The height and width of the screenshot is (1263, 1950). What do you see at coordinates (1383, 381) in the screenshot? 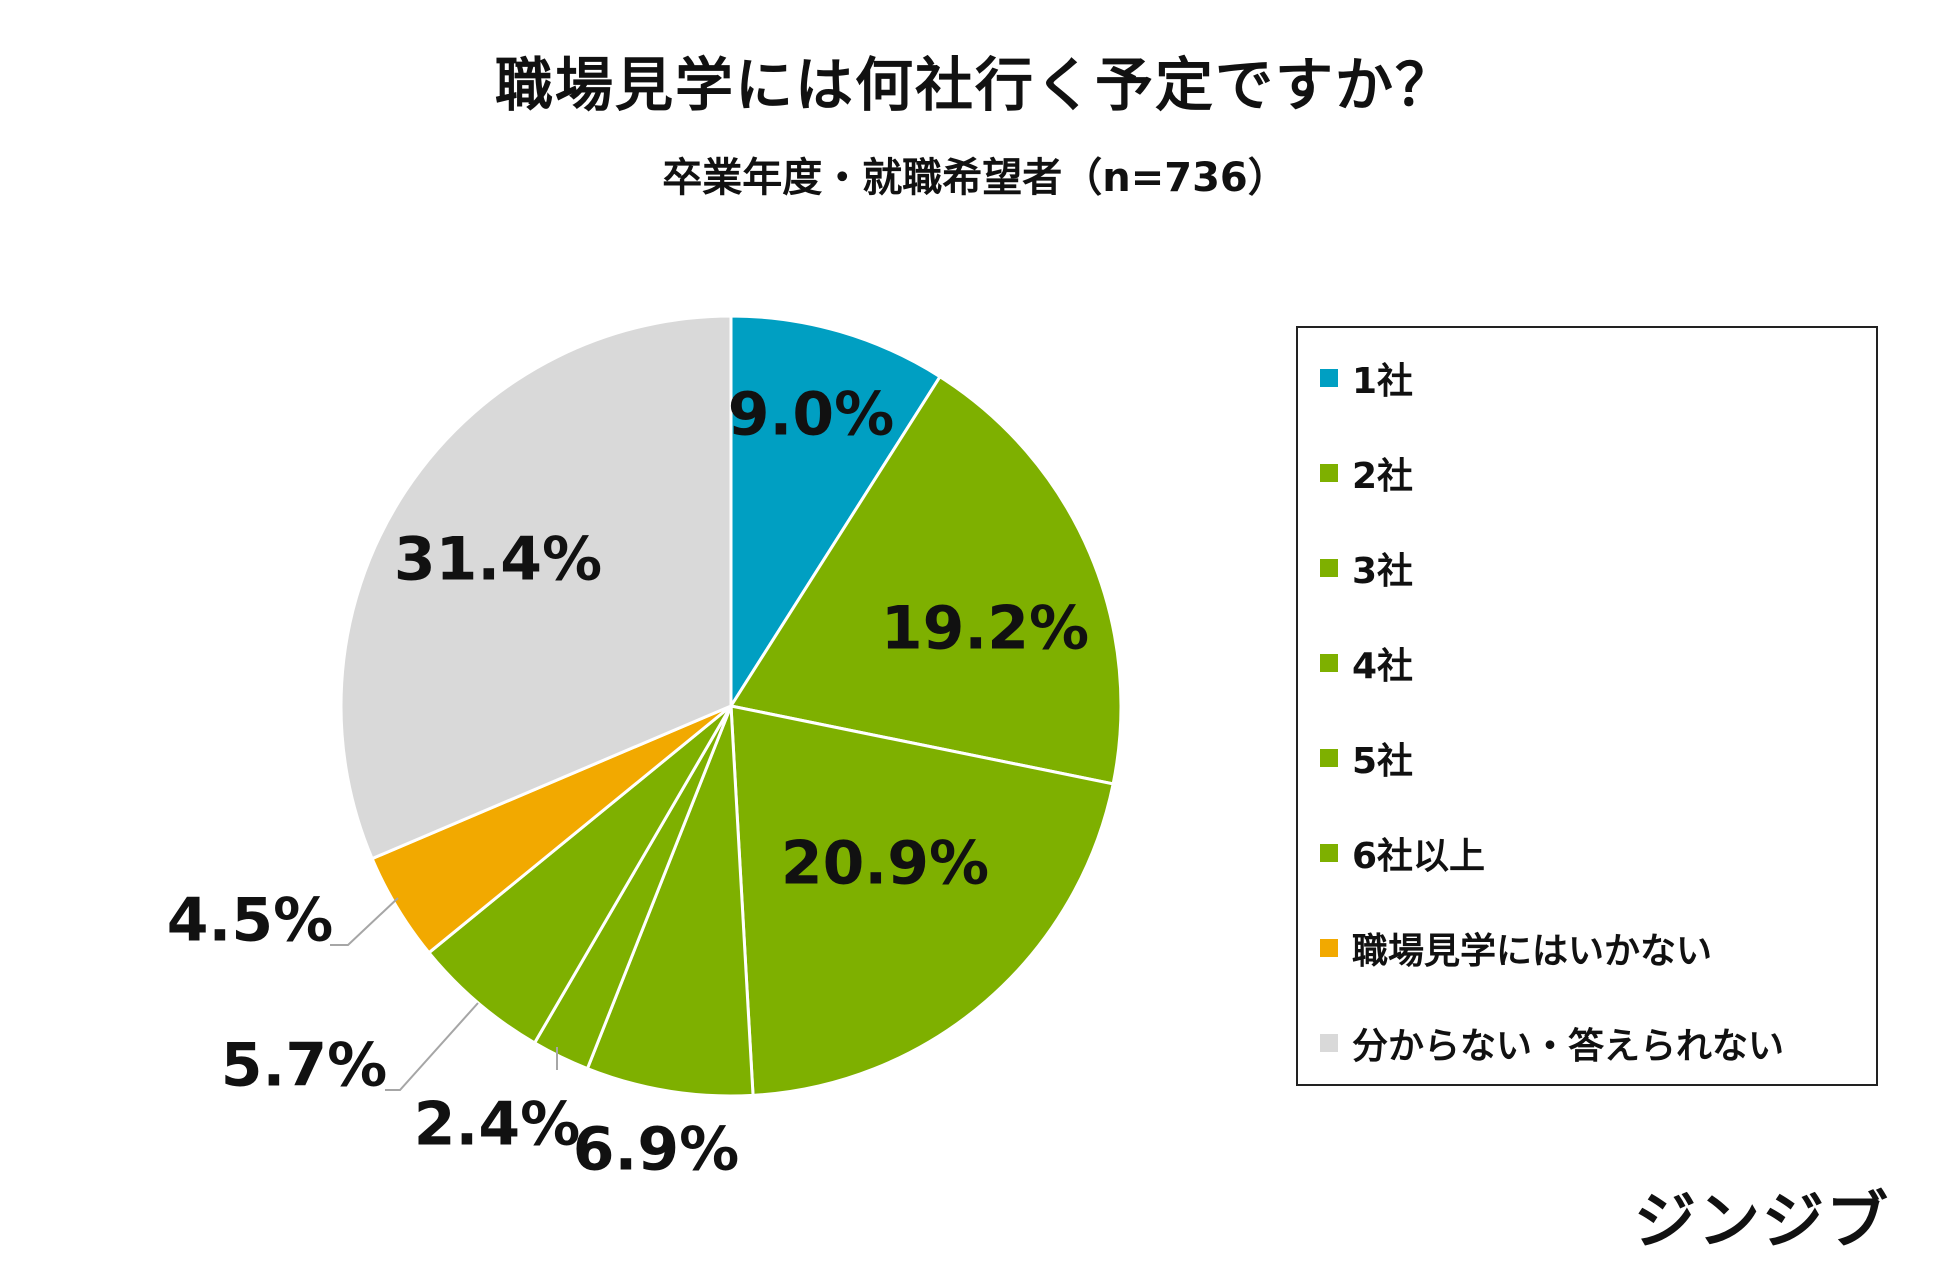
I see `legend-label: 1社` at bounding box center [1383, 381].